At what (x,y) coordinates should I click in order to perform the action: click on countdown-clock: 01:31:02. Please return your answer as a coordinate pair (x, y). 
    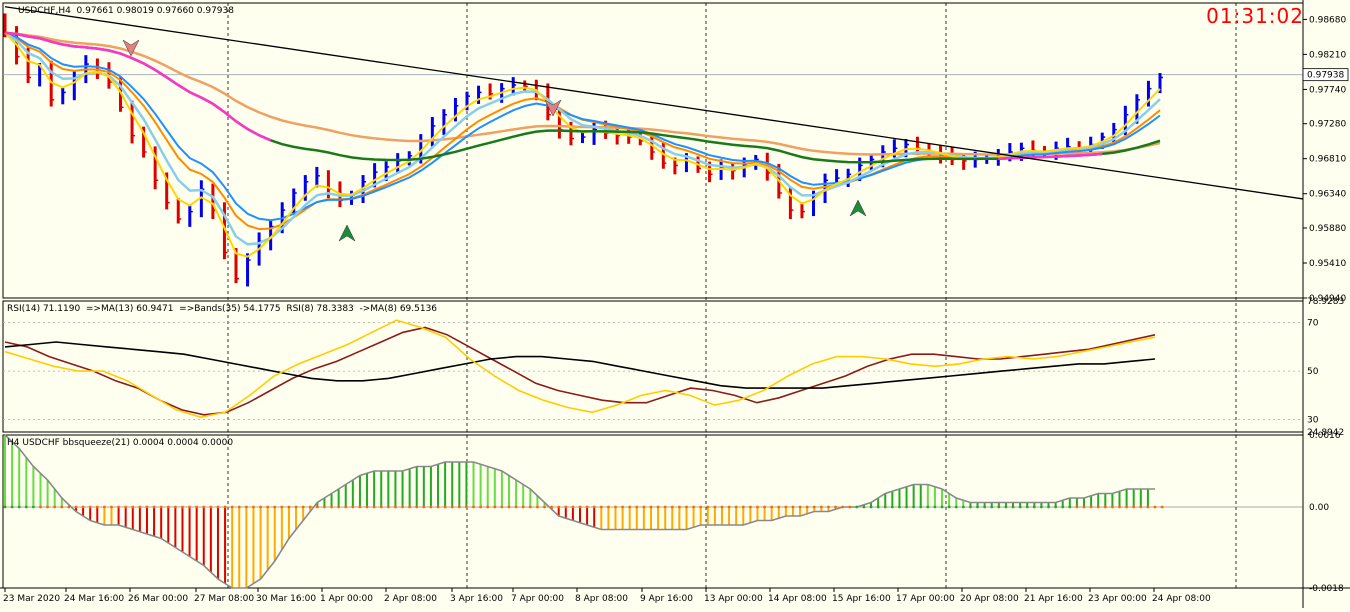
    Looking at the image, I should click on (1255, 16).